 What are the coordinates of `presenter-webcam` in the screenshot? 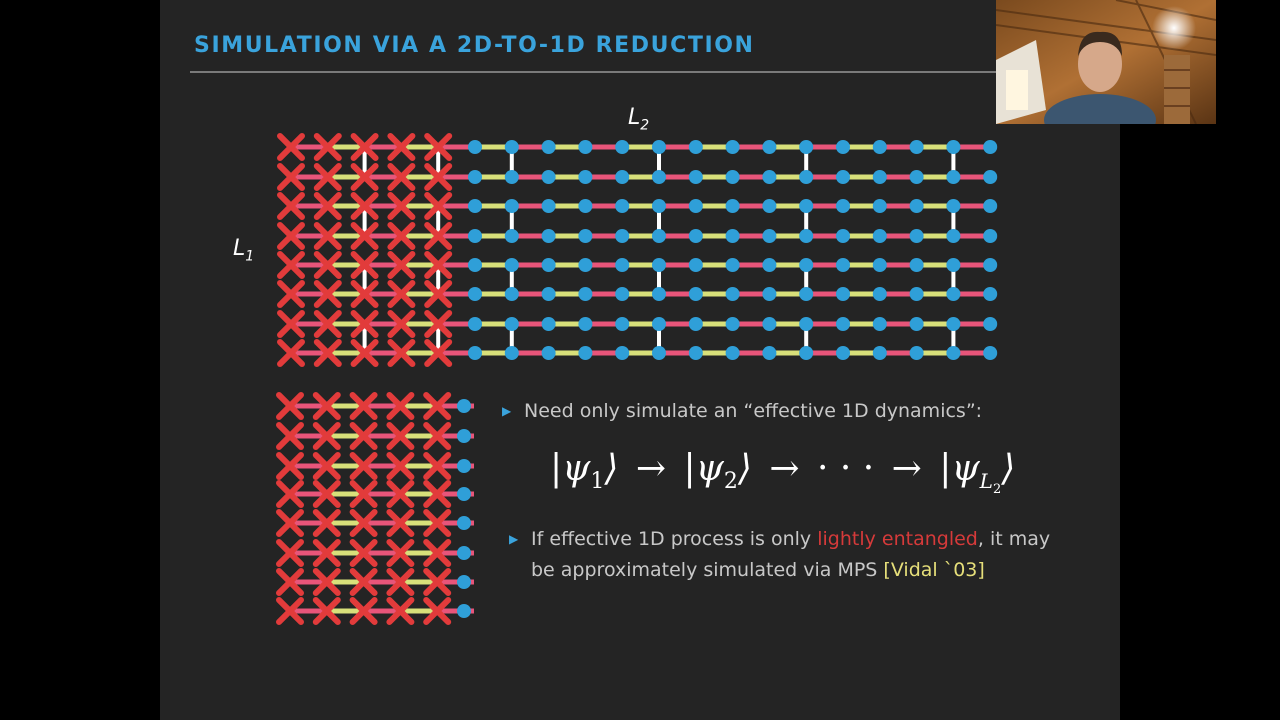 It's located at (1106, 62).